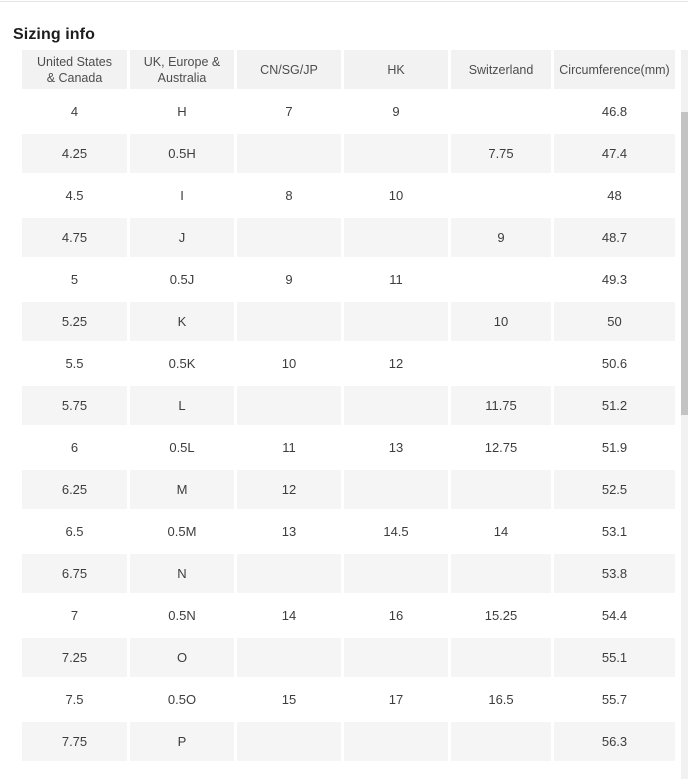  Describe the element at coordinates (614, 573) in the screenshot. I see `table-cell: 53.8` at that location.